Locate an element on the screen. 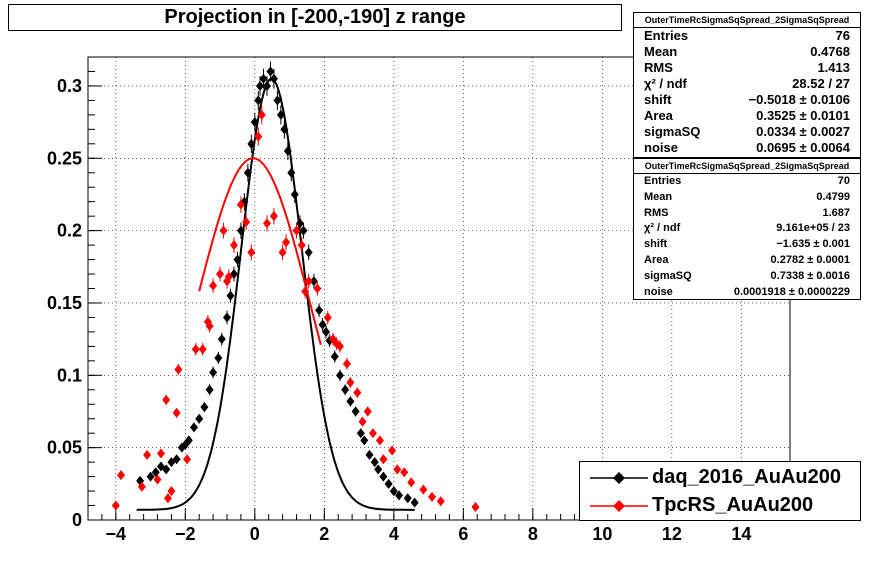  stats-value: 0.0334 ± 0.0027 is located at coordinates (803, 131).